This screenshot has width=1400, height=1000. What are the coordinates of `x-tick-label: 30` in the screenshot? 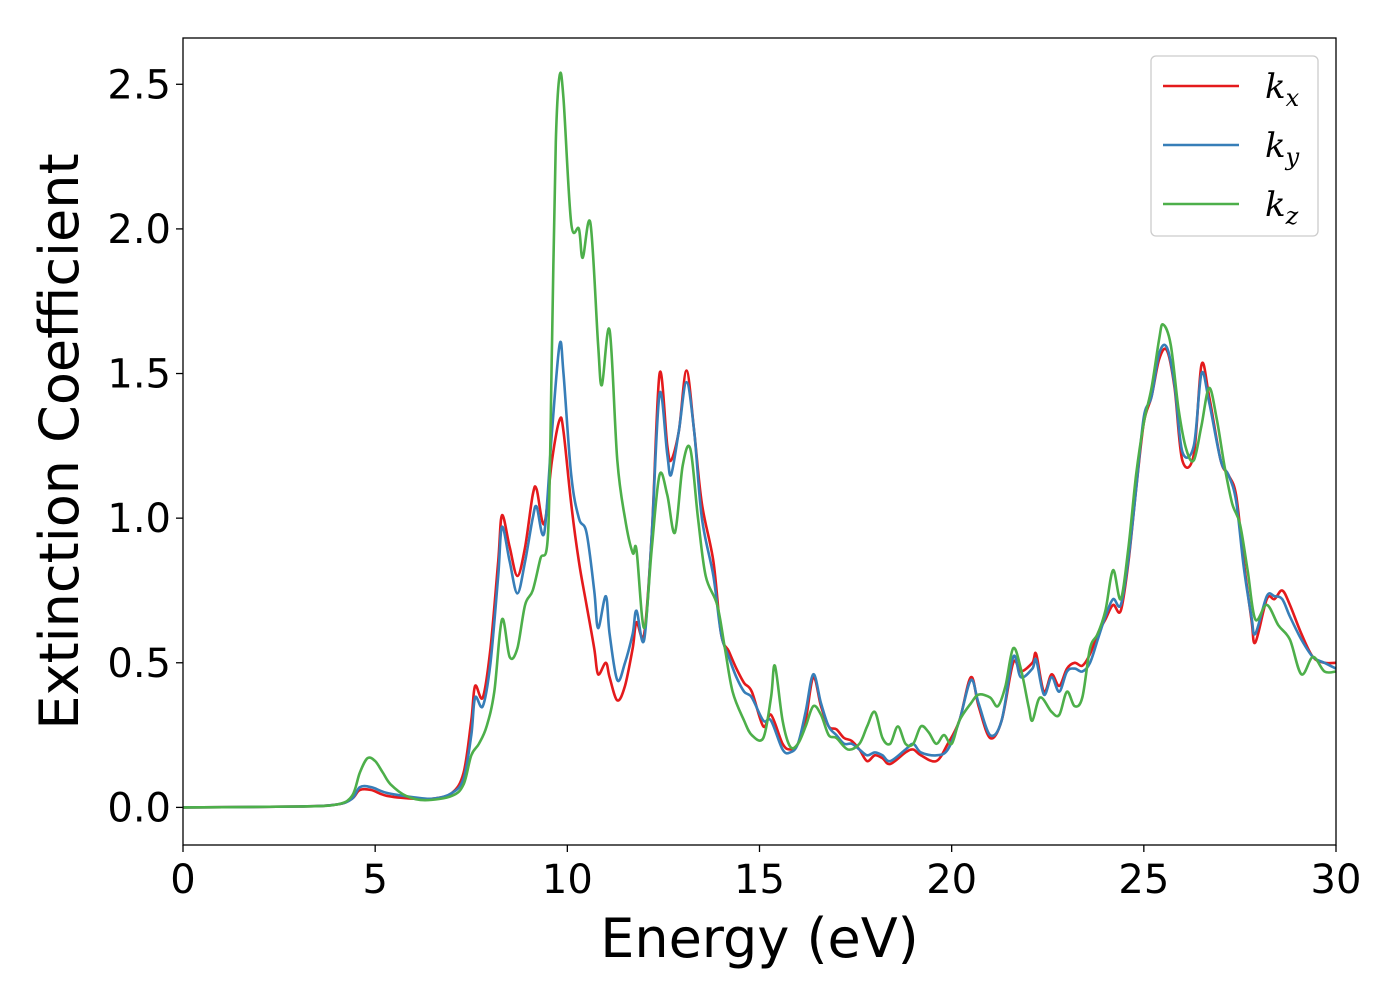 It's located at (1336, 880).